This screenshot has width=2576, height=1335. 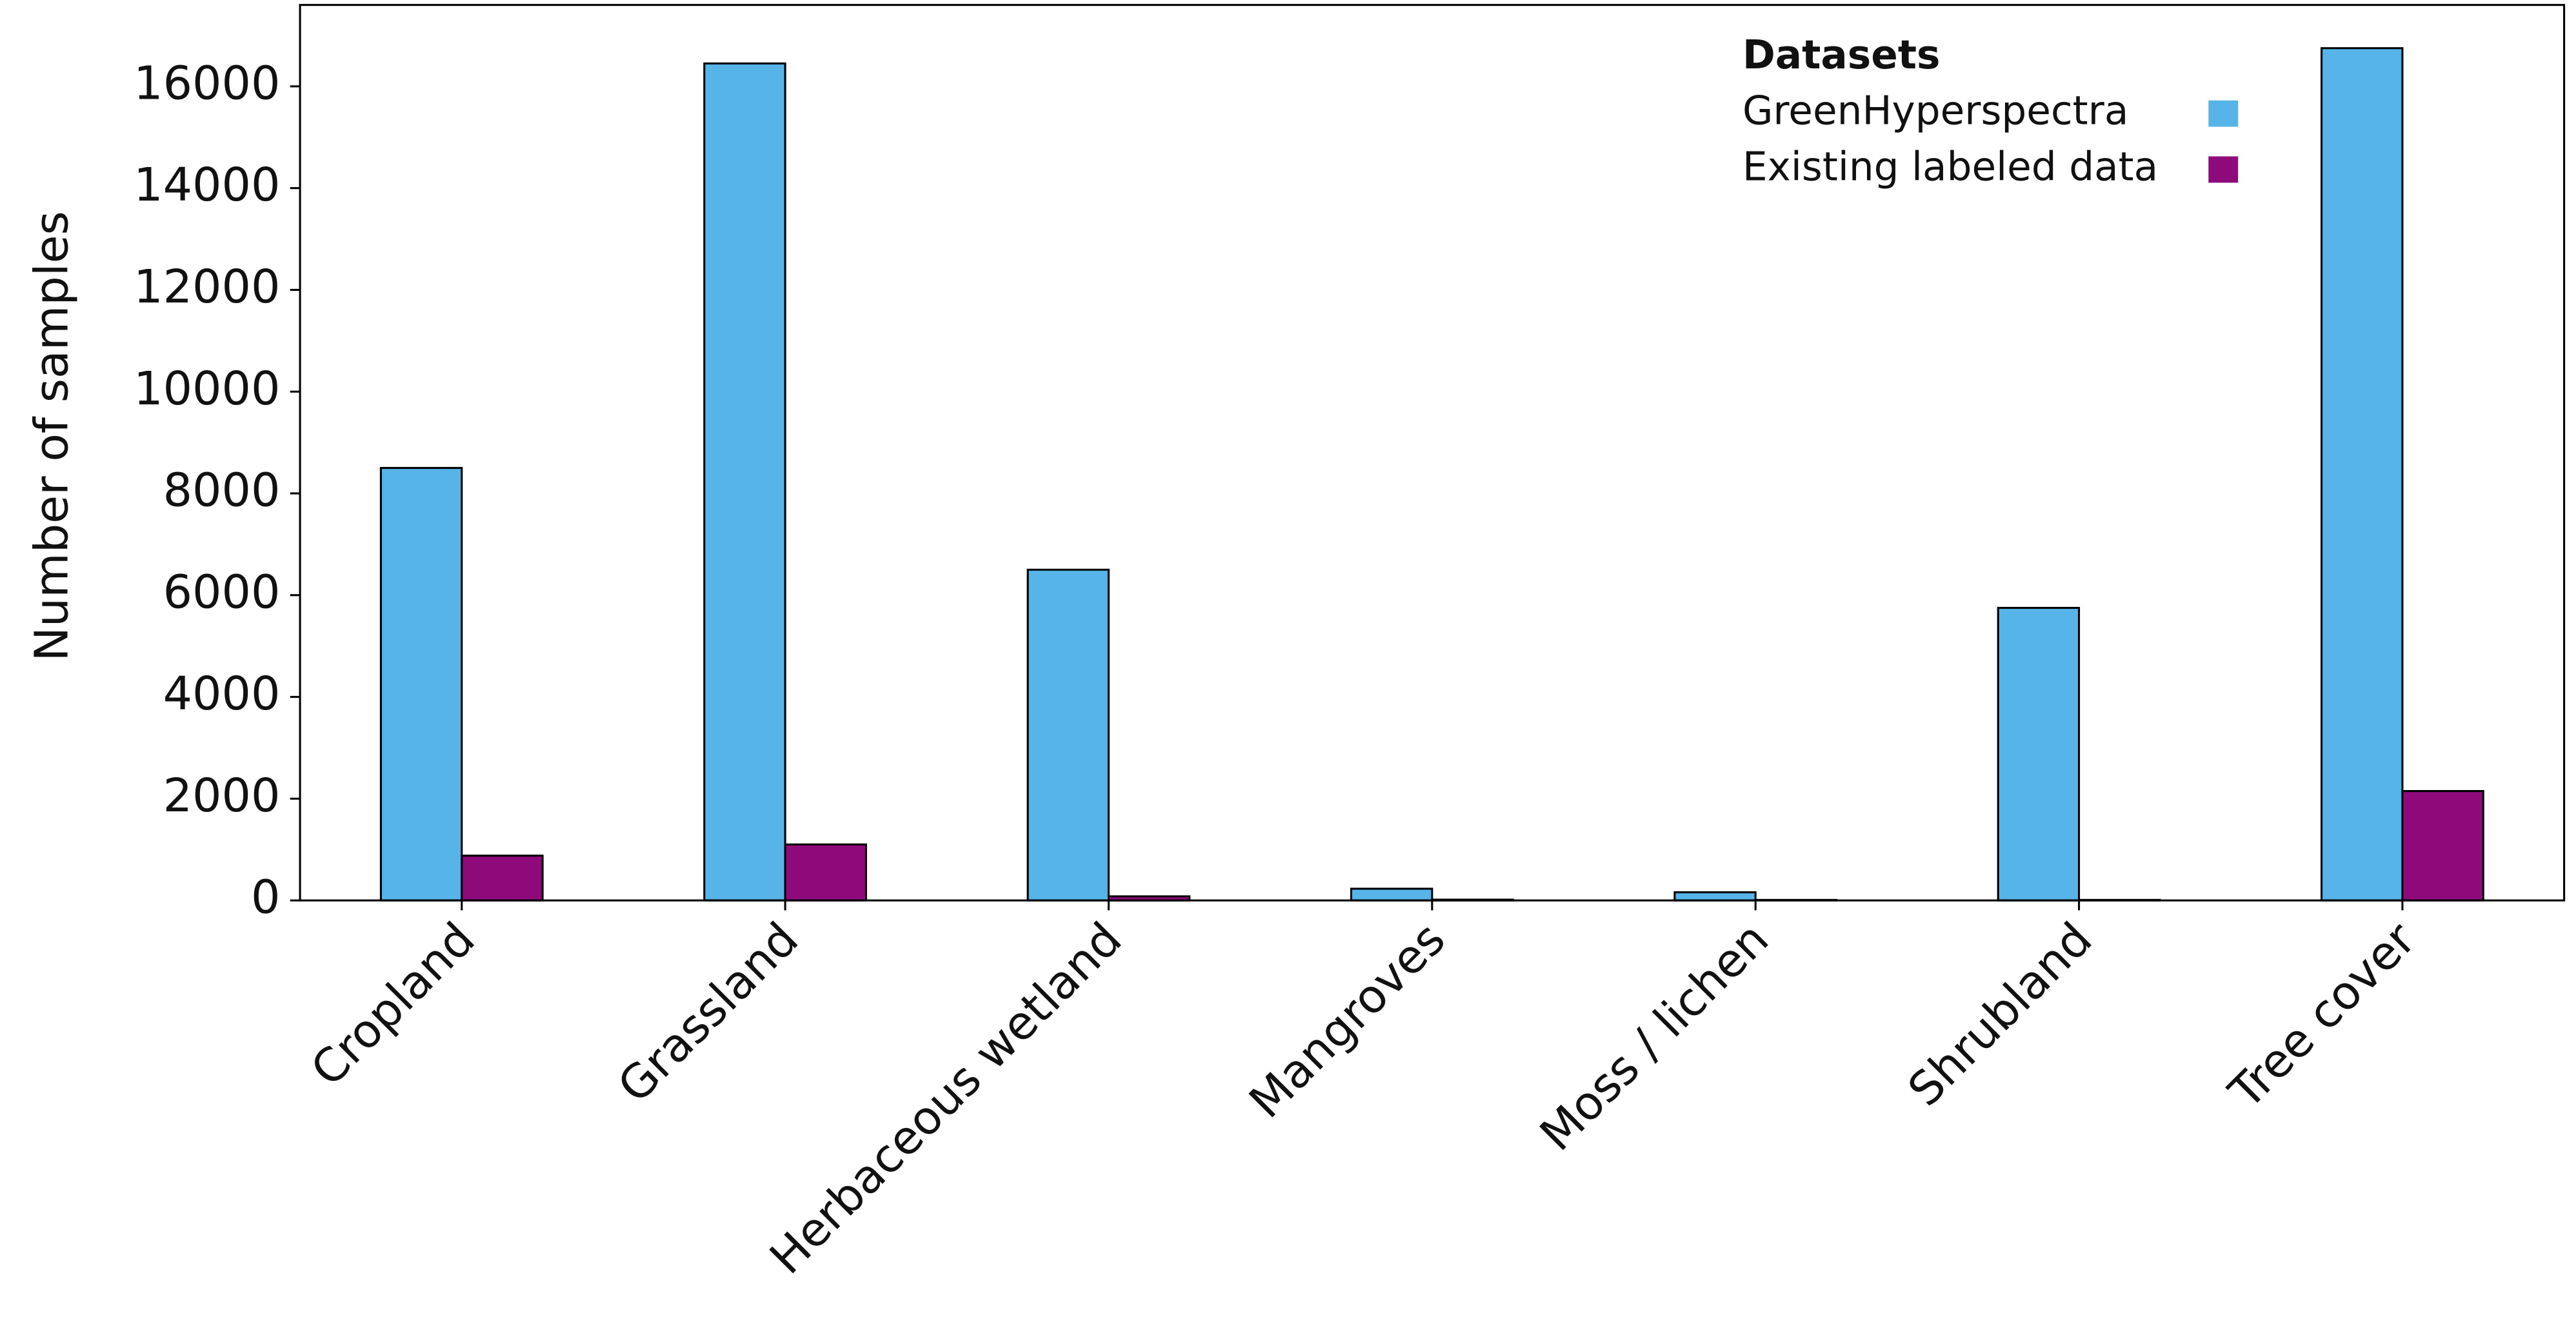 What do you see at coordinates (207, 388) in the screenshot?
I see `y-tick-label: 10000` at bounding box center [207, 388].